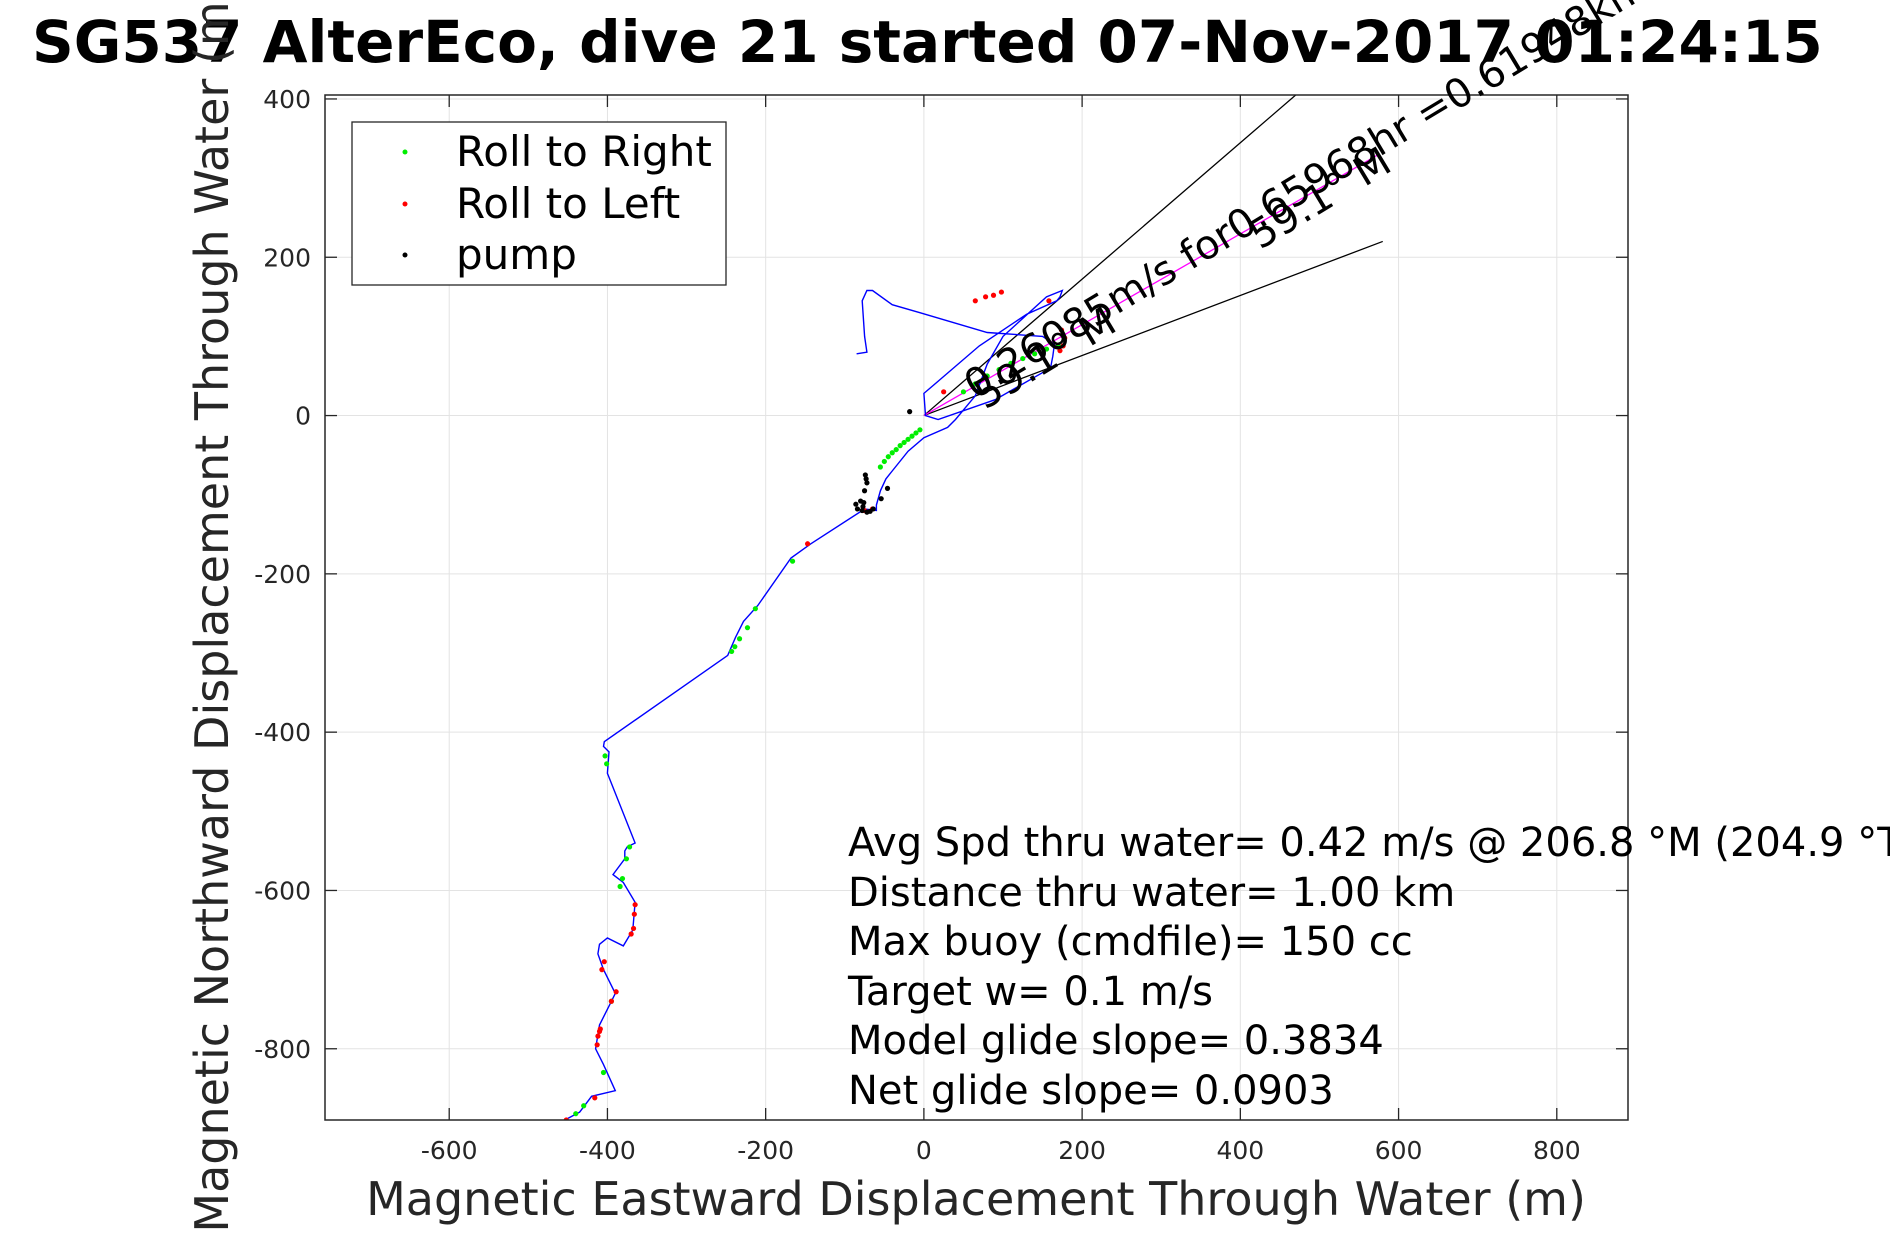 The image size is (1890, 1260). I want to click on legend-box, so click(539, 203).